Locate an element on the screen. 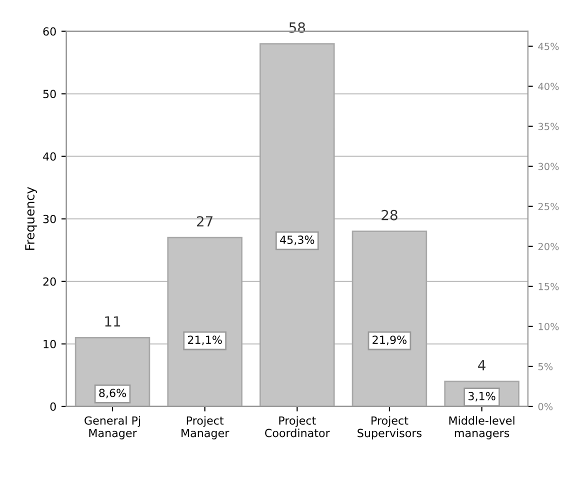  data-label: 11 is located at coordinates (112, 321).